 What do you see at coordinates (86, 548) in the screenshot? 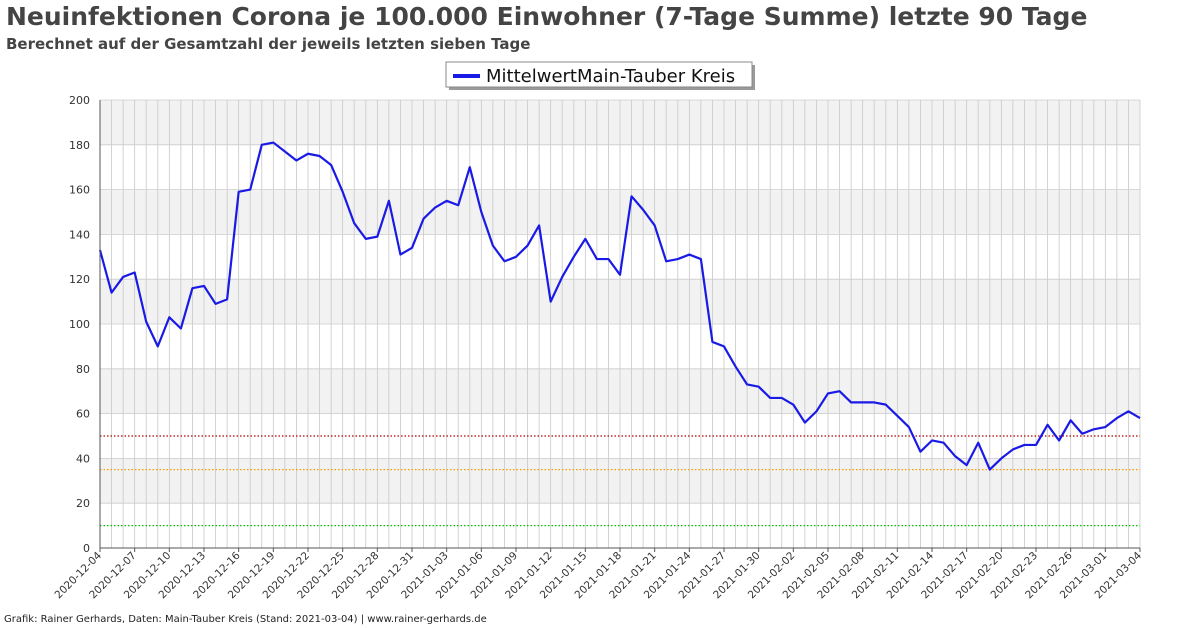
I see `y-tick-label: 0` at bounding box center [86, 548].